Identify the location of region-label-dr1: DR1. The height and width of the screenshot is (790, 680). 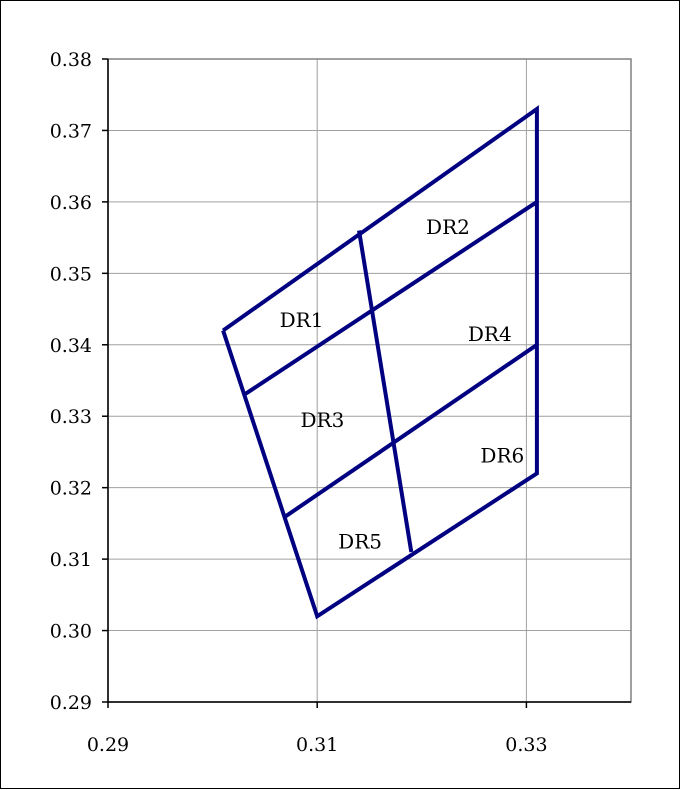
(302, 320).